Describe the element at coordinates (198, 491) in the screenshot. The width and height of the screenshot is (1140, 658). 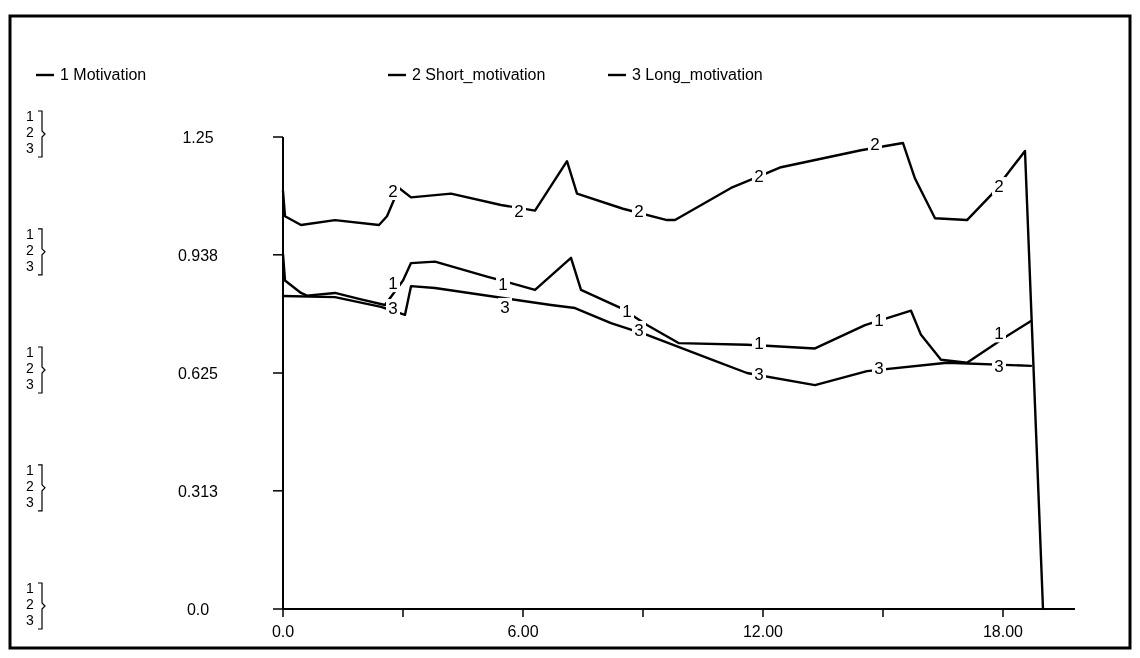
I see `y-tick-label: 0.313` at that location.